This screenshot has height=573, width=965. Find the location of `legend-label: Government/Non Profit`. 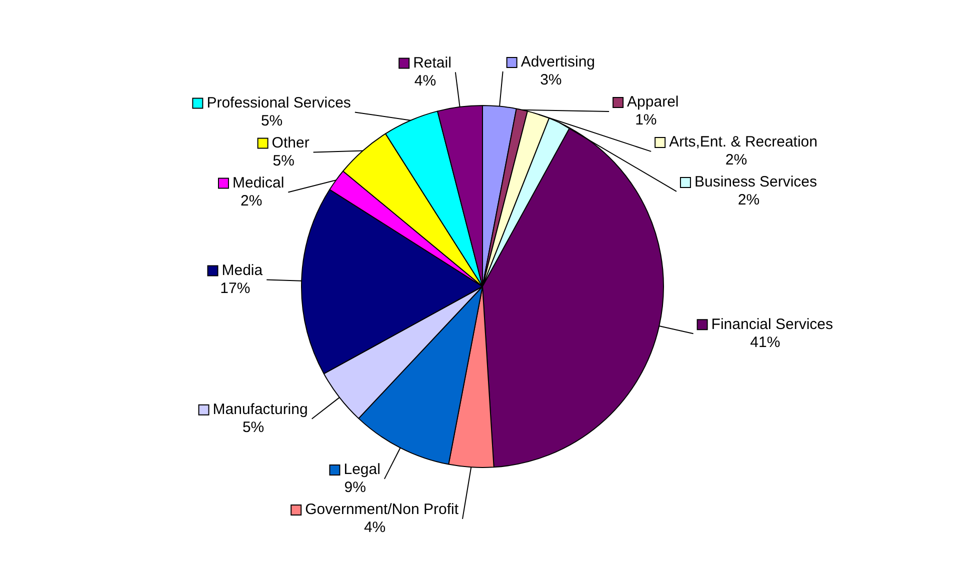

legend-label: Government/Non Profit is located at coordinates (382, 509).